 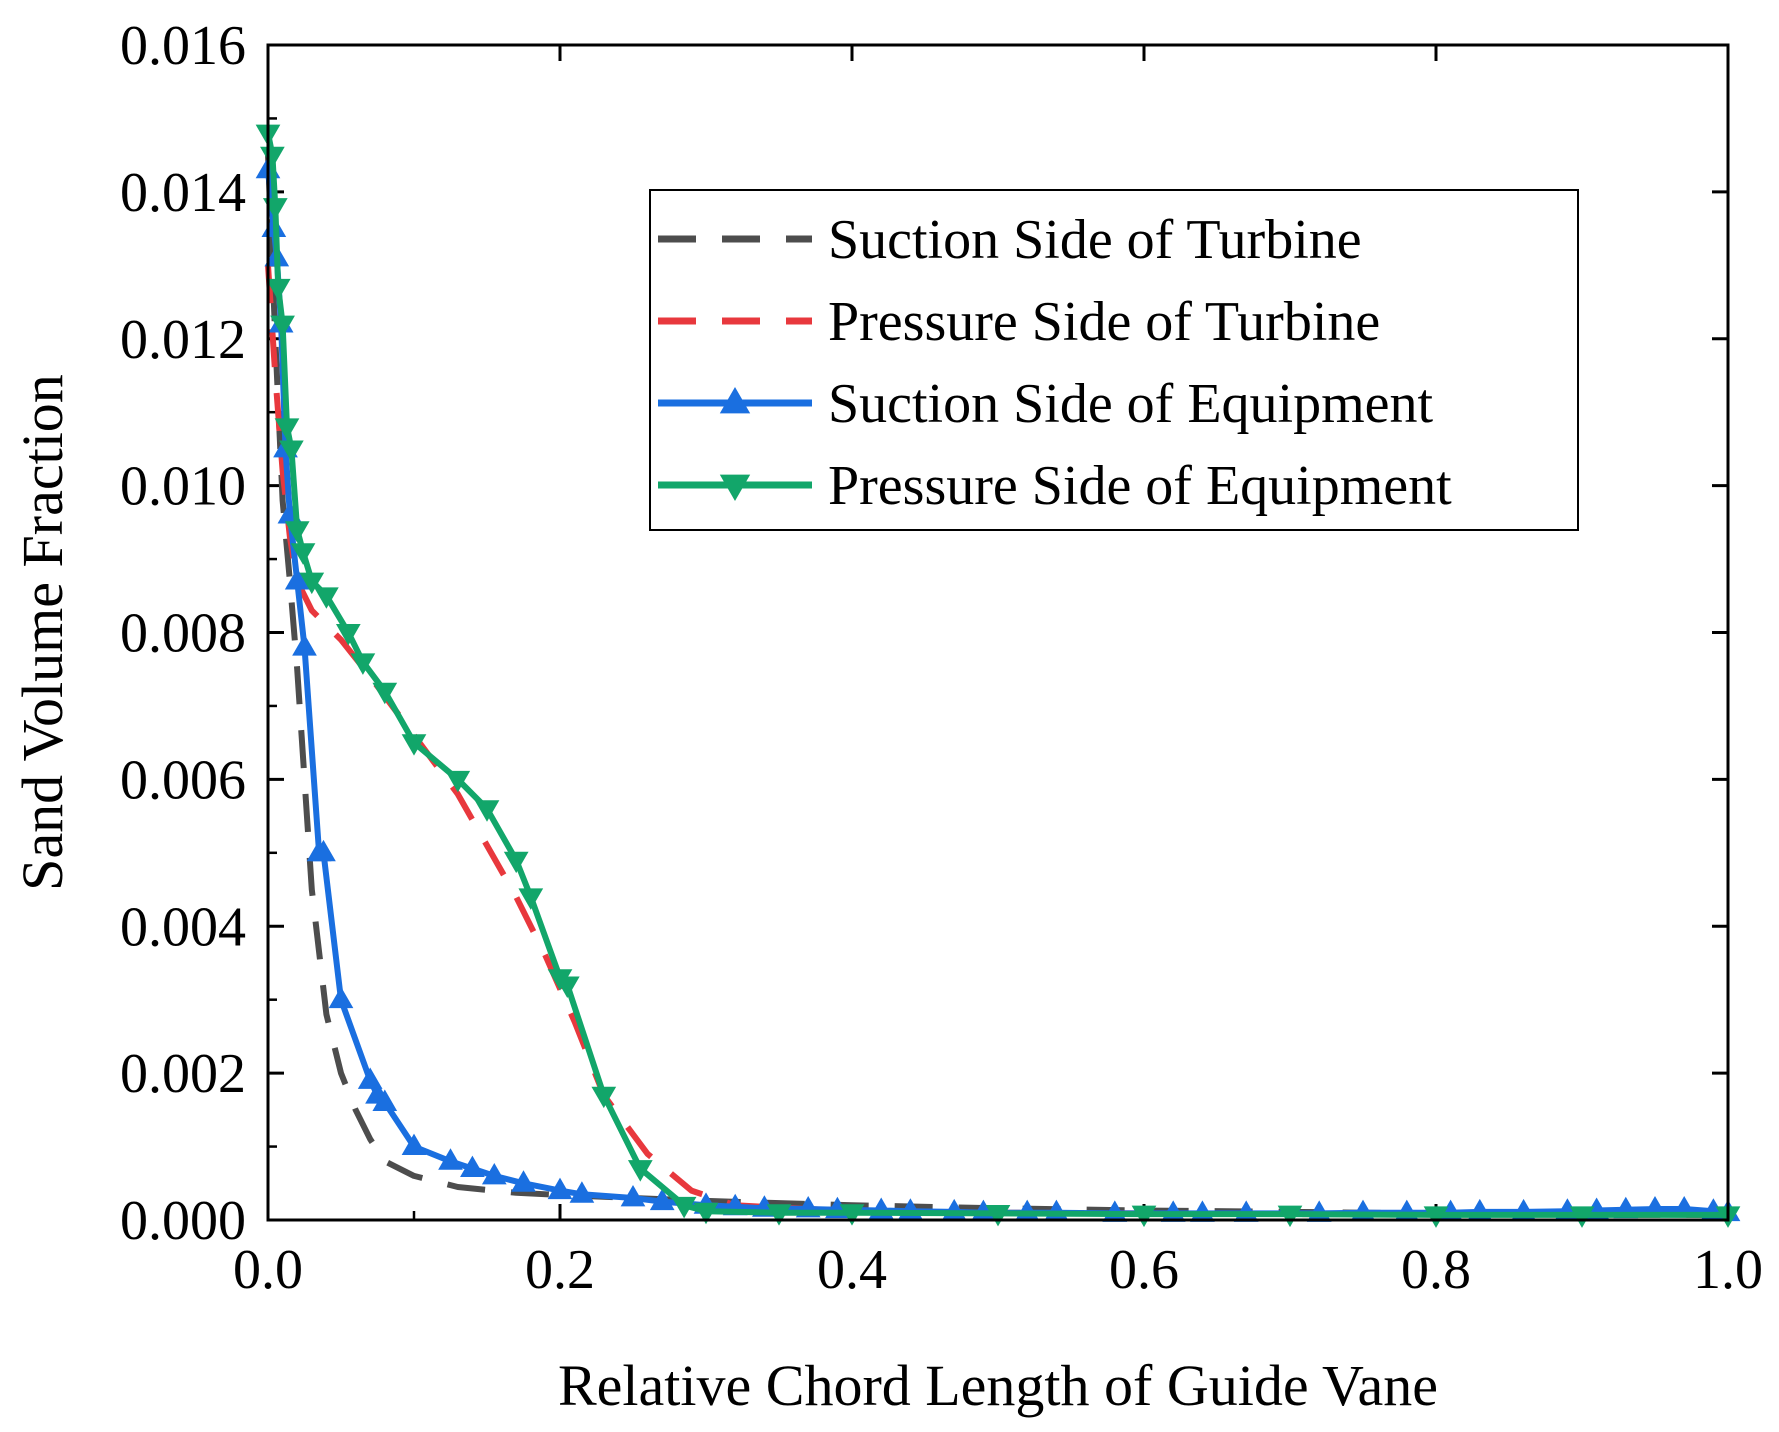 I want to click on y-tick-label: 0.000, so click(x=183, y=1221).